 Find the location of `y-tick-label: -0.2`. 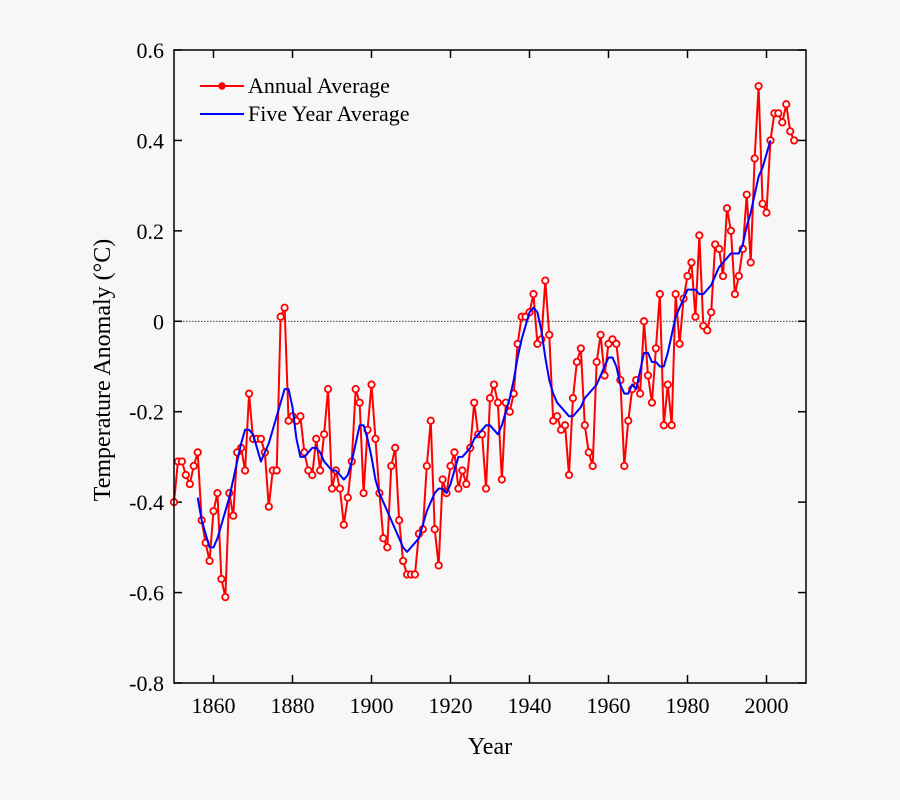

y-tick-label: -0.2 is located at coordinates (146, 412).